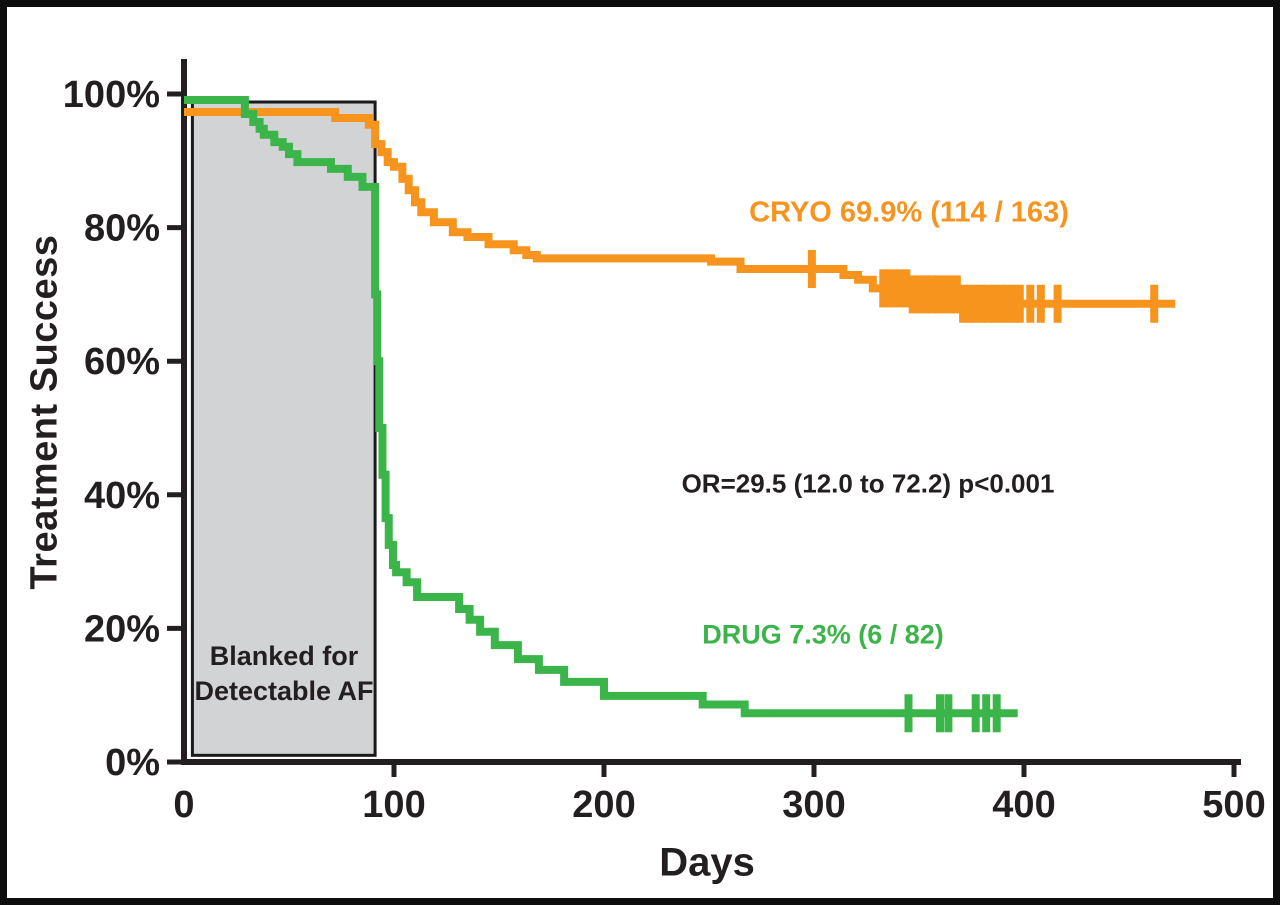  I want to click on x-tick-label: 400, so click(1023, 805).